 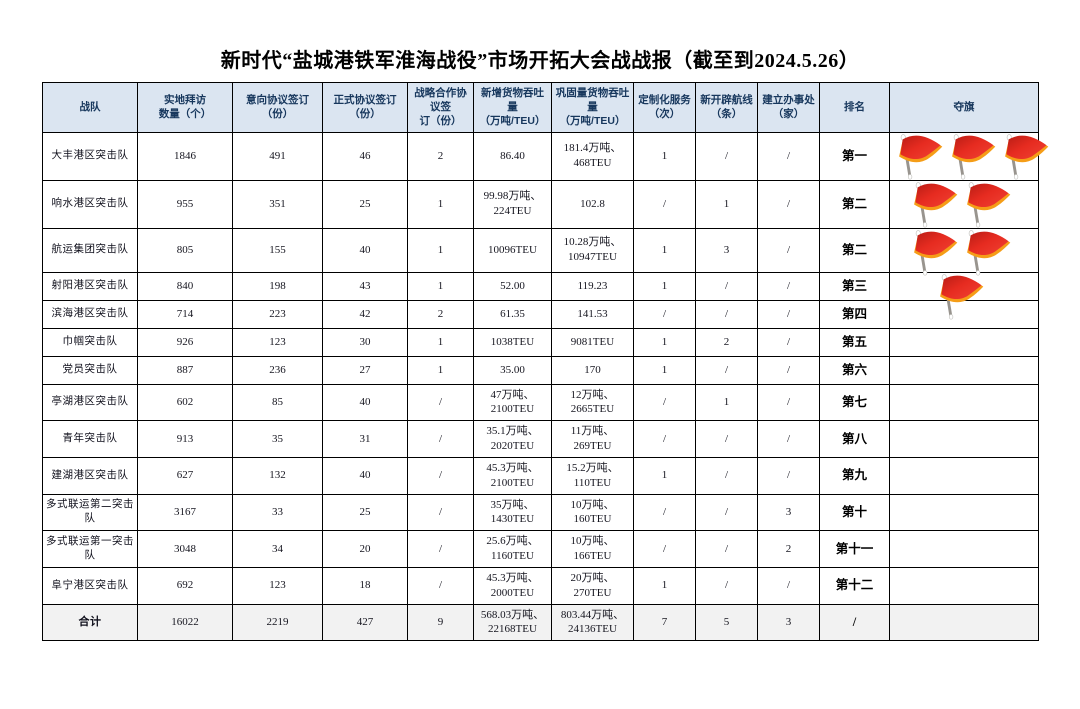 What do you see at coordinates (277, 370) in the screenshot?
I see `value-cell: 236` at bounding box center [277, 370].